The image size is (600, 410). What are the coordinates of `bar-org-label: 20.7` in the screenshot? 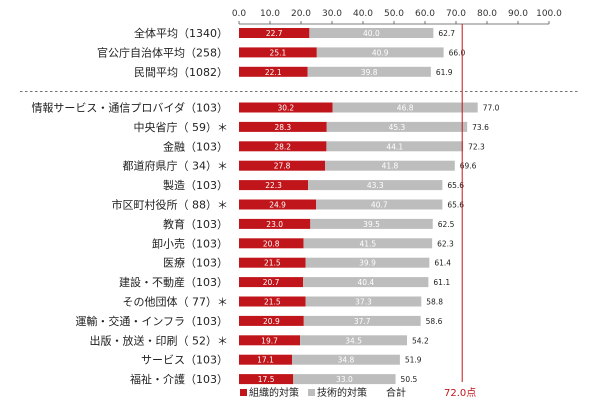 It's located at (271, 282).